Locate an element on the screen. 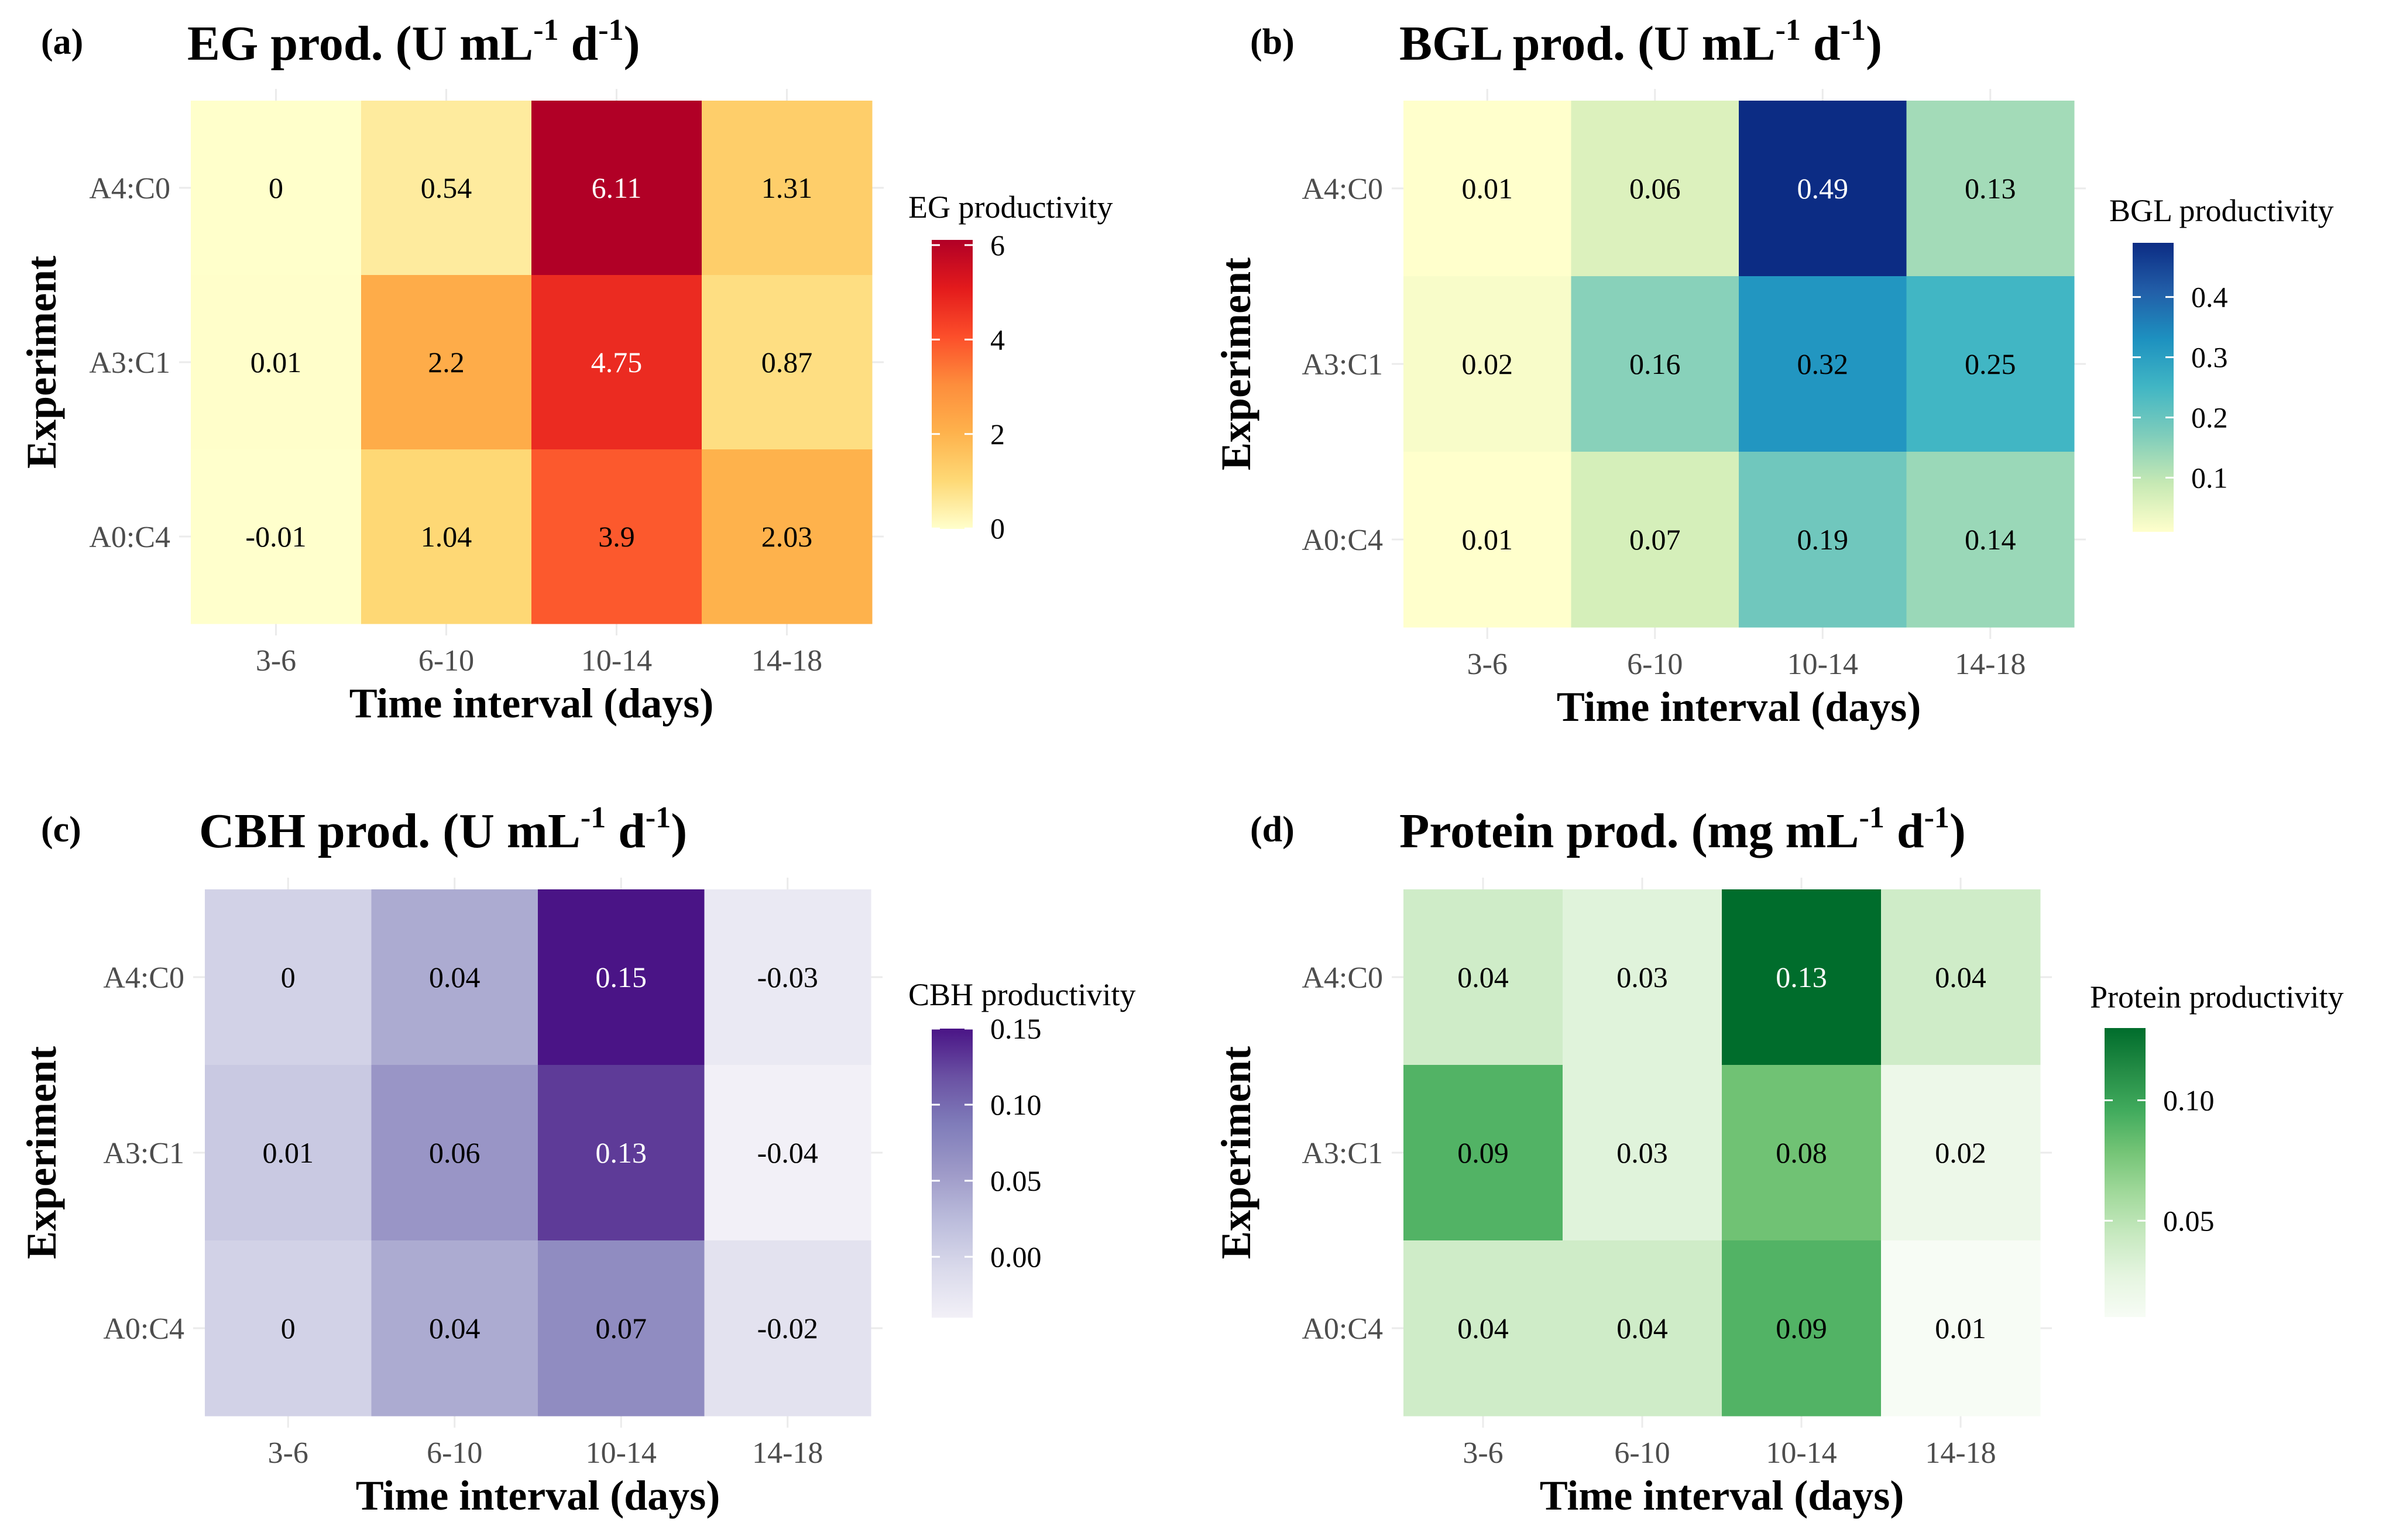 This screenshot has width=2389, height=1540. cell-value-label: 0.49 is located at coordinates (1823, 188).